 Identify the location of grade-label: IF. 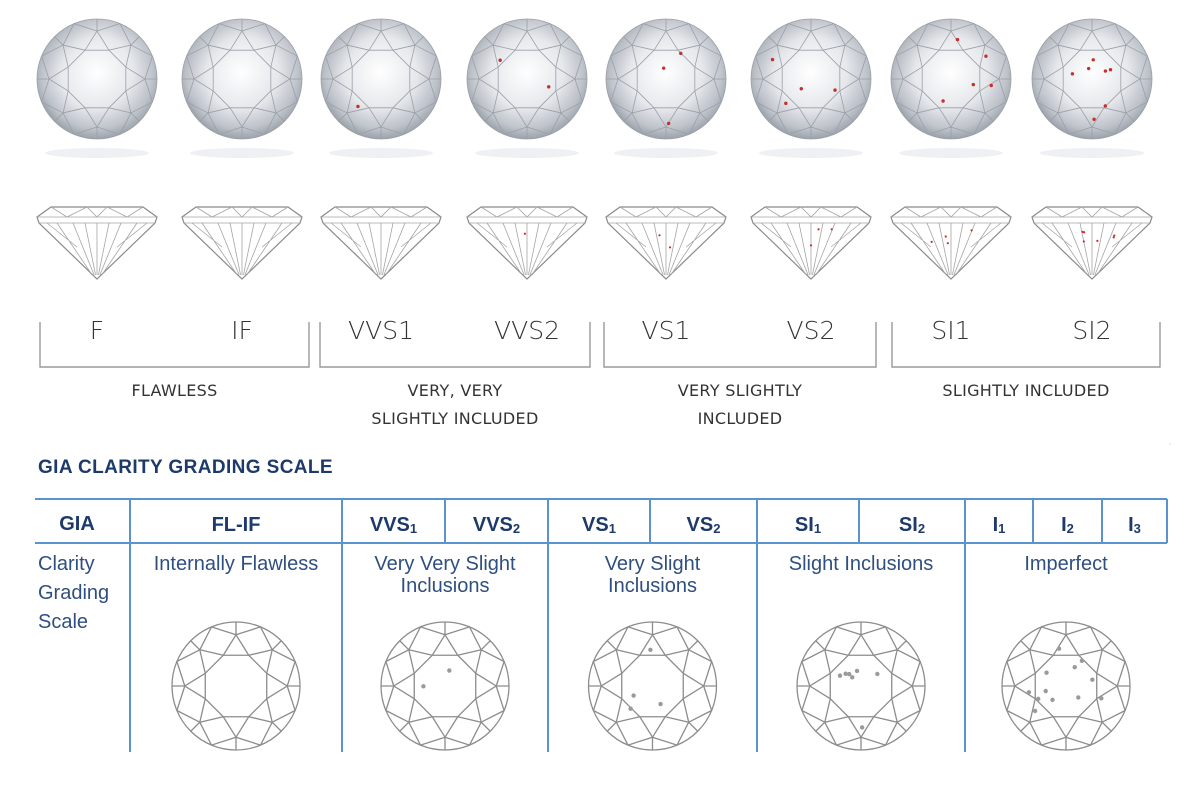
(242, 330).